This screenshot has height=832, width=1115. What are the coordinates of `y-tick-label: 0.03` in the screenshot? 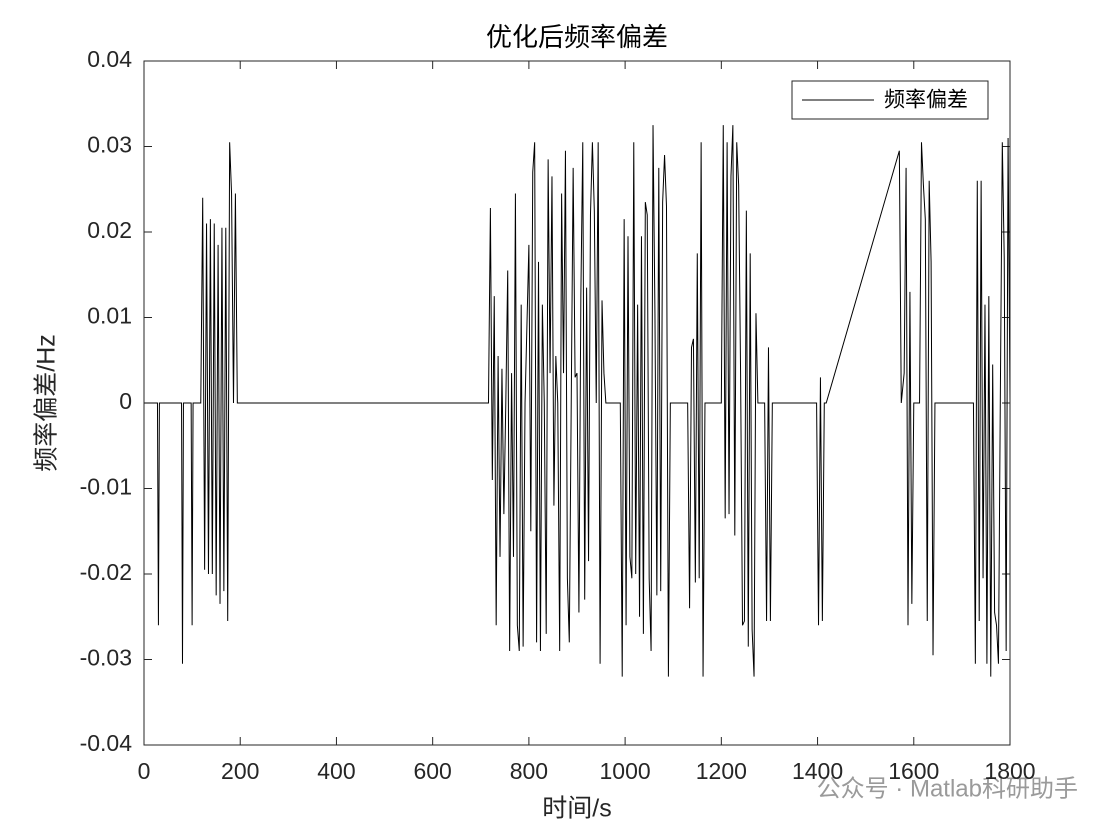 It's located at (109, 145).